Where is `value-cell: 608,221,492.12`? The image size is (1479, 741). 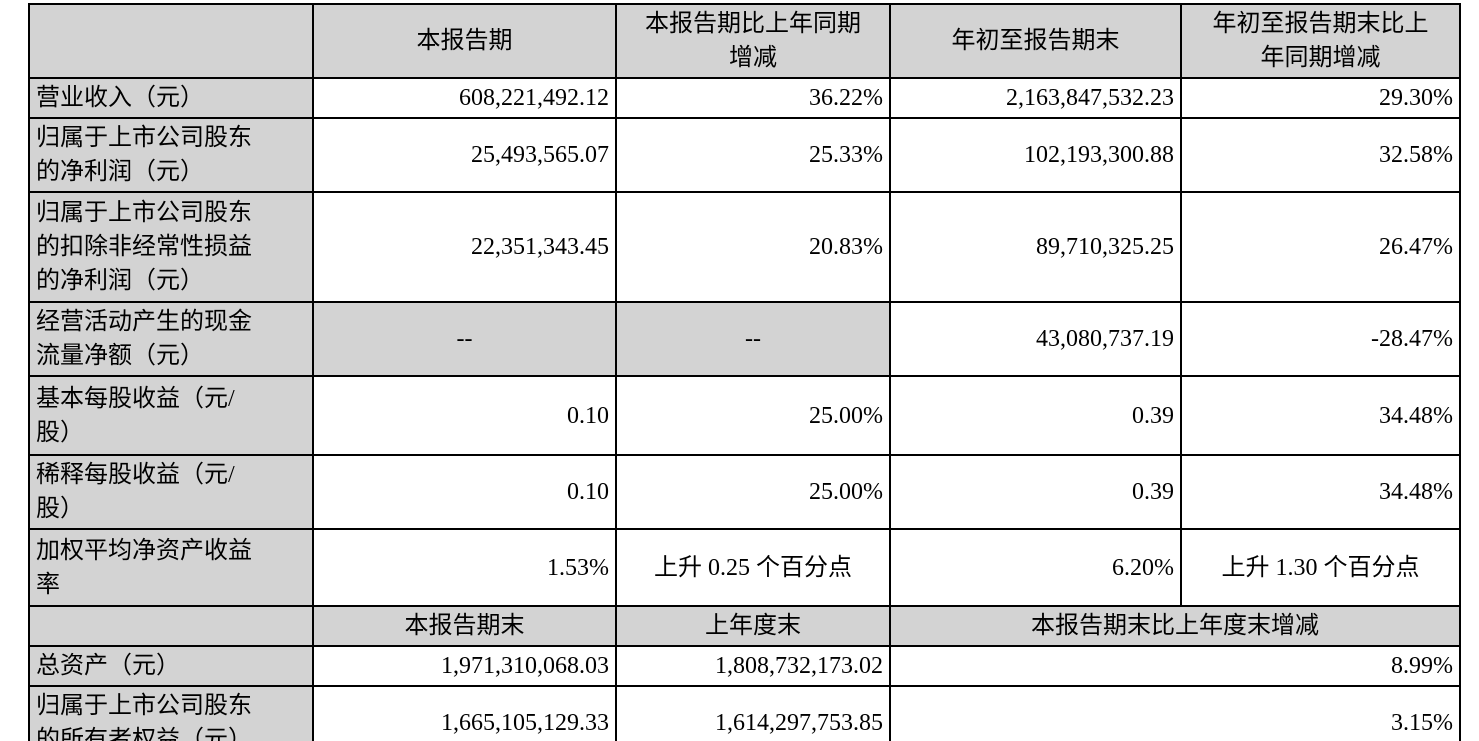
value-cell: 608,221,492.12 is located at coordinates (464, 98).